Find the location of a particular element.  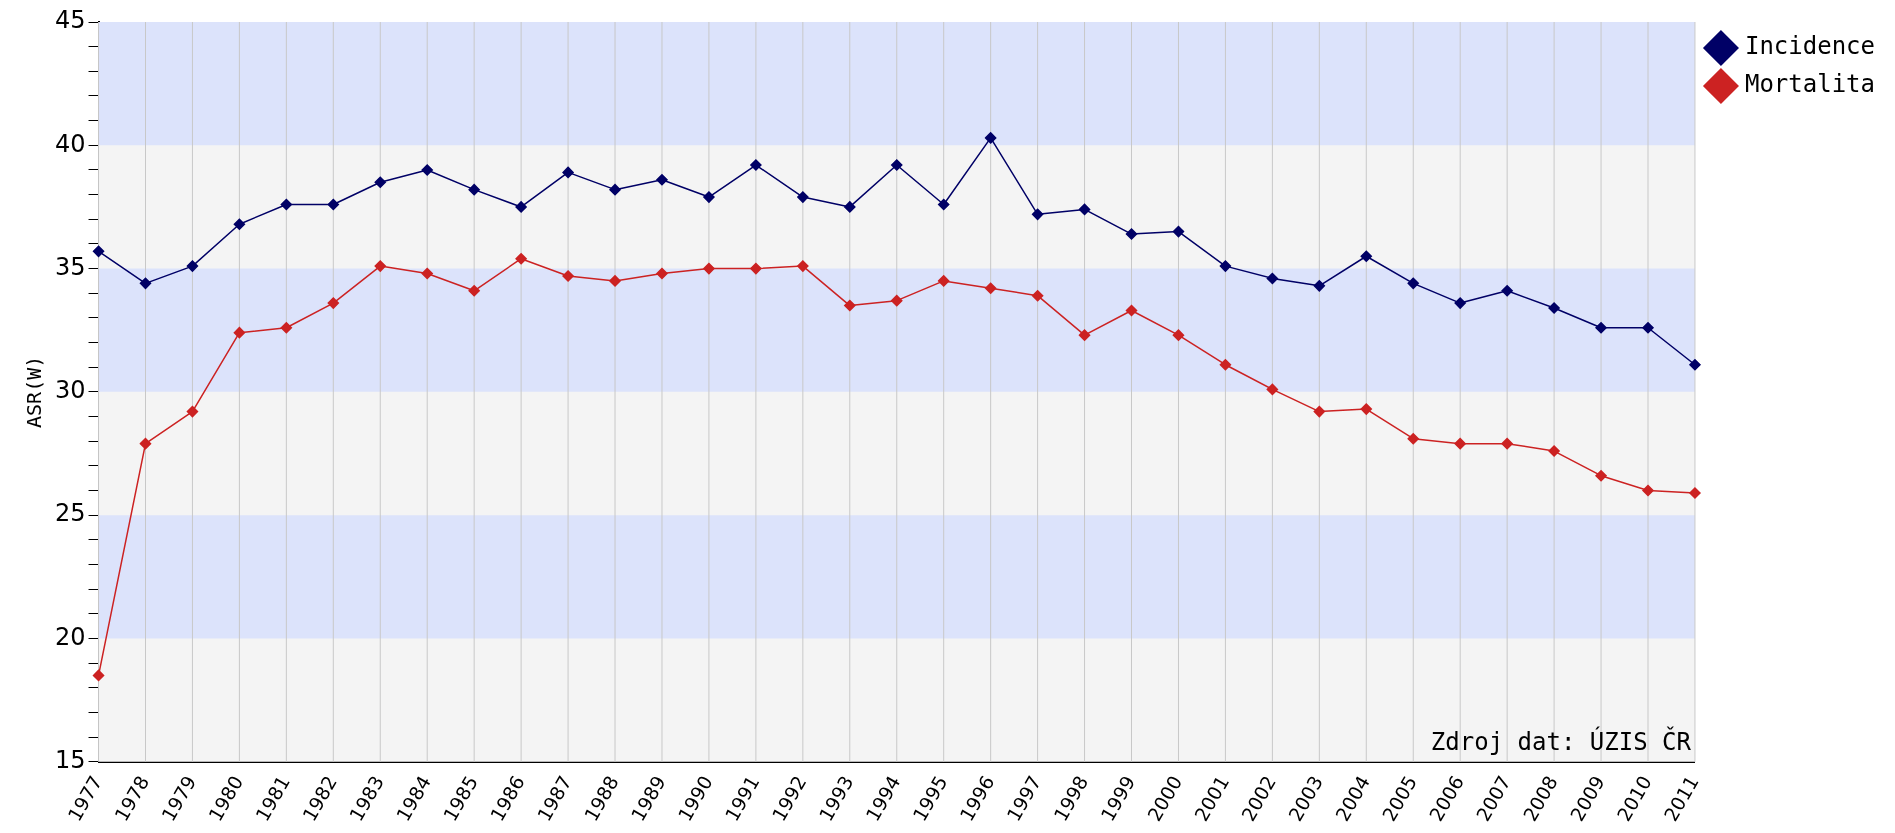

legend-label: Incidence is located at coordinates (1809, 46).